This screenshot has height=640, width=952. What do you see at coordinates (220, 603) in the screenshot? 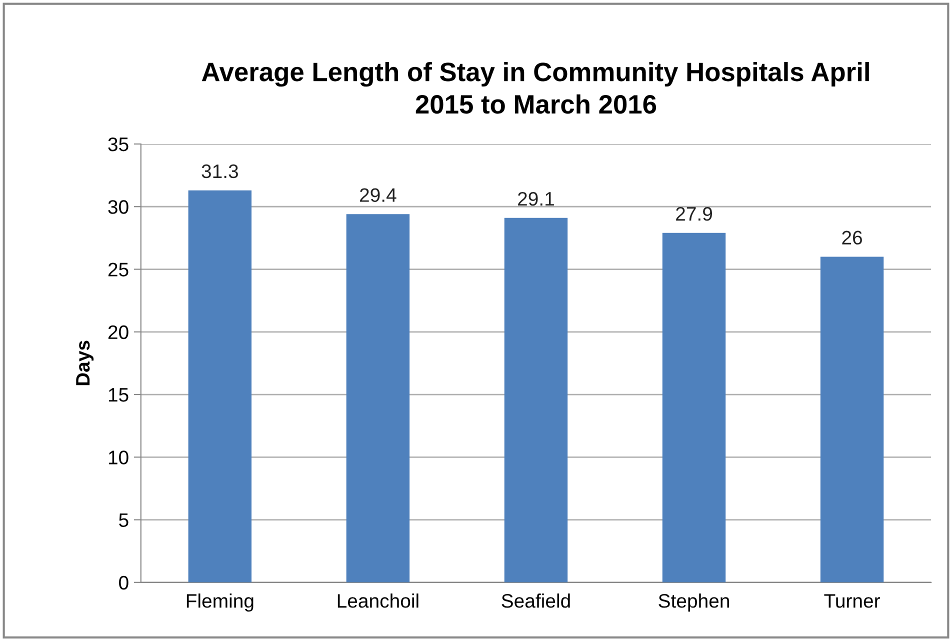
I see `x-tick-label: Fleming` at bounding box center [220, 603].